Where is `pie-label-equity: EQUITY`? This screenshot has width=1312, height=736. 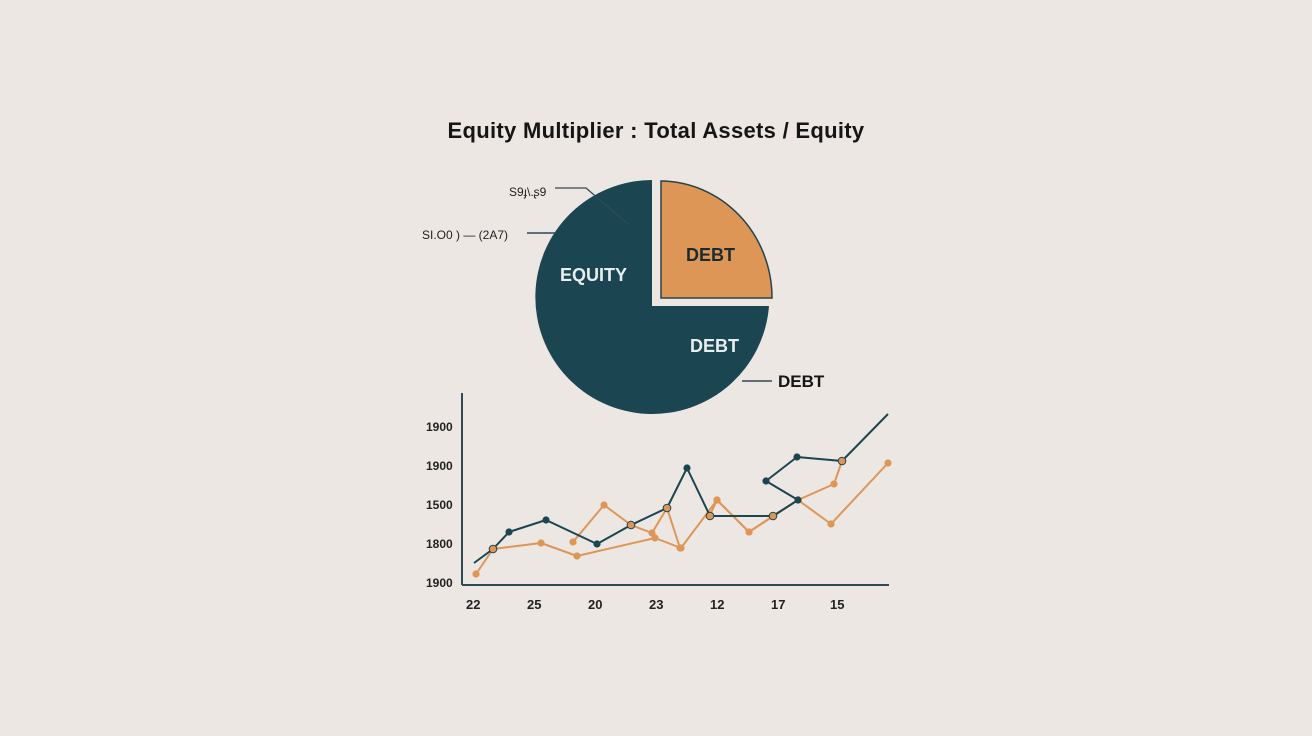
pie-label-equity: EQUITY is located at coordinates (593, 275).